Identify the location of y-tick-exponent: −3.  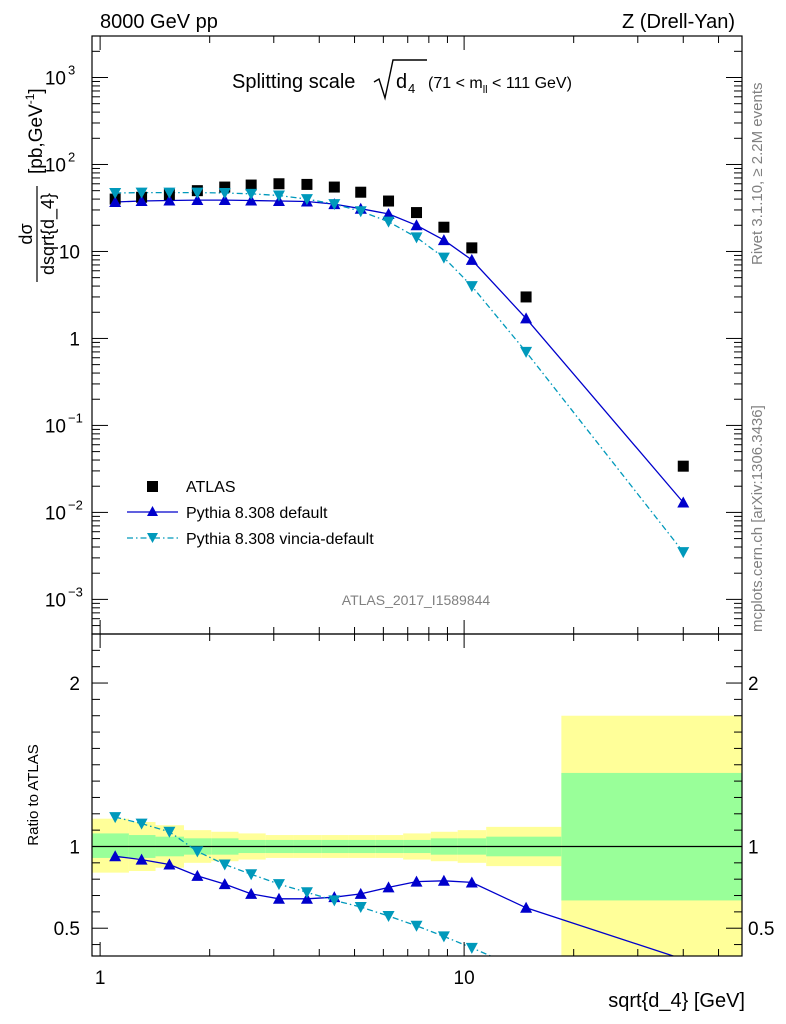
(75, 591).